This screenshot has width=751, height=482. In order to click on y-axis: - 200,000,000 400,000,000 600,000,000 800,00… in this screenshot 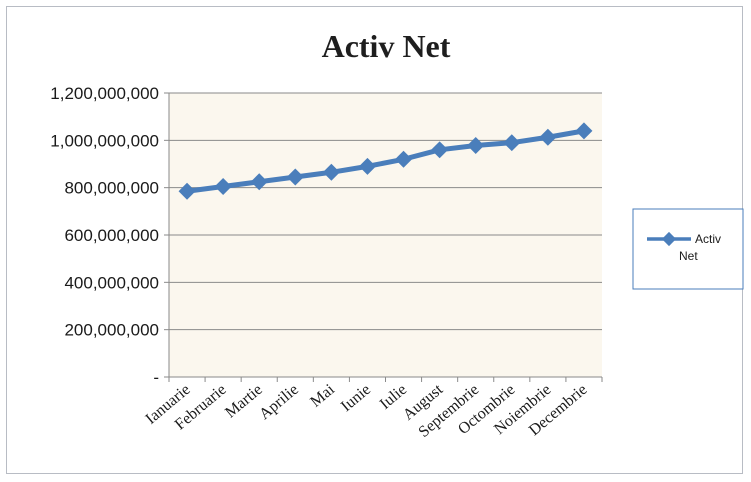, I will do `click(110, 235)`.